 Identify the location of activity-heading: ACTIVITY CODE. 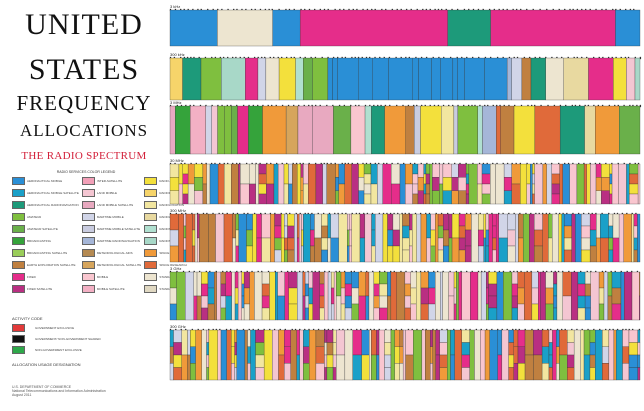
(27, 318).